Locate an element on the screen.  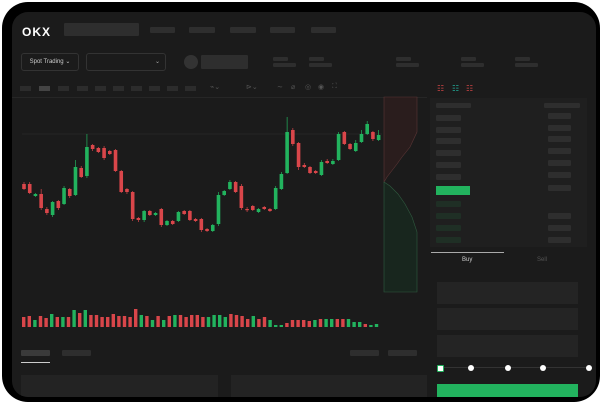
line-icon: ∼ is located at coordinates (280, 87).